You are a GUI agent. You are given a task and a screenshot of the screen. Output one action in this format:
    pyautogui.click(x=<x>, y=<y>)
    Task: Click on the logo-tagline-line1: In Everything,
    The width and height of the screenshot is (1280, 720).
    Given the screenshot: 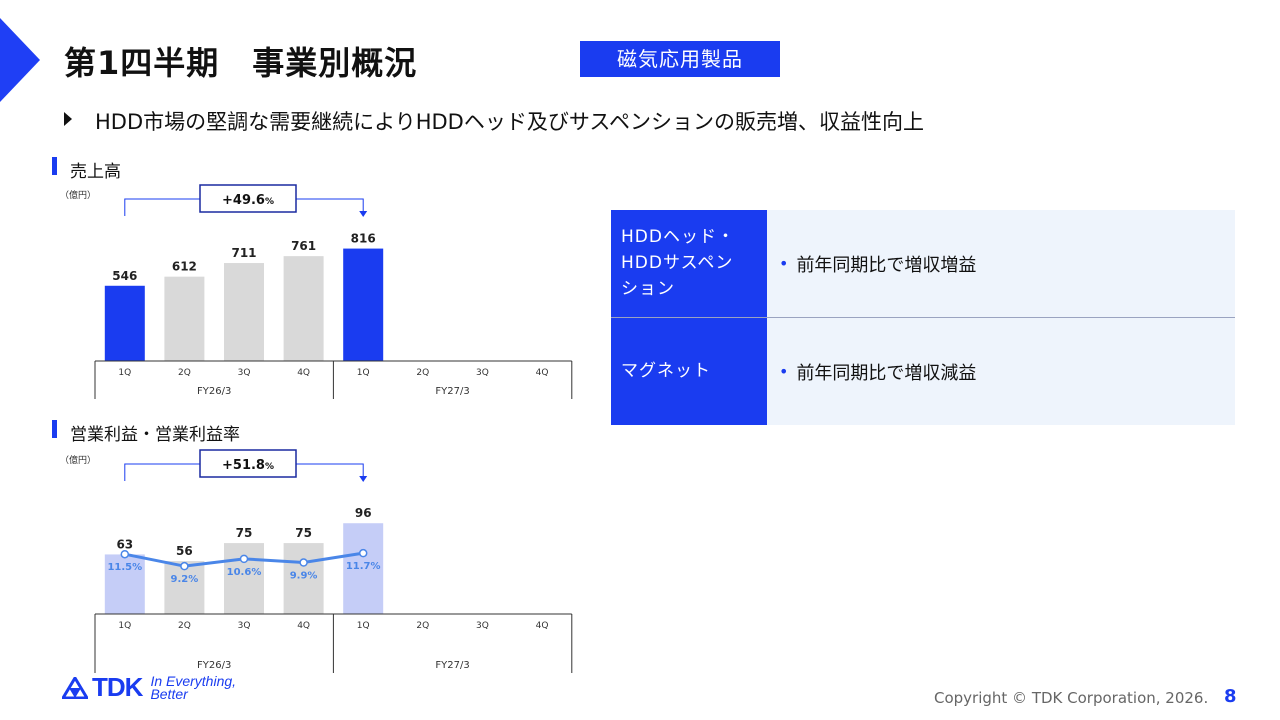 What is the action you would take?
    pyautogui.click(x=193, y=680)
    